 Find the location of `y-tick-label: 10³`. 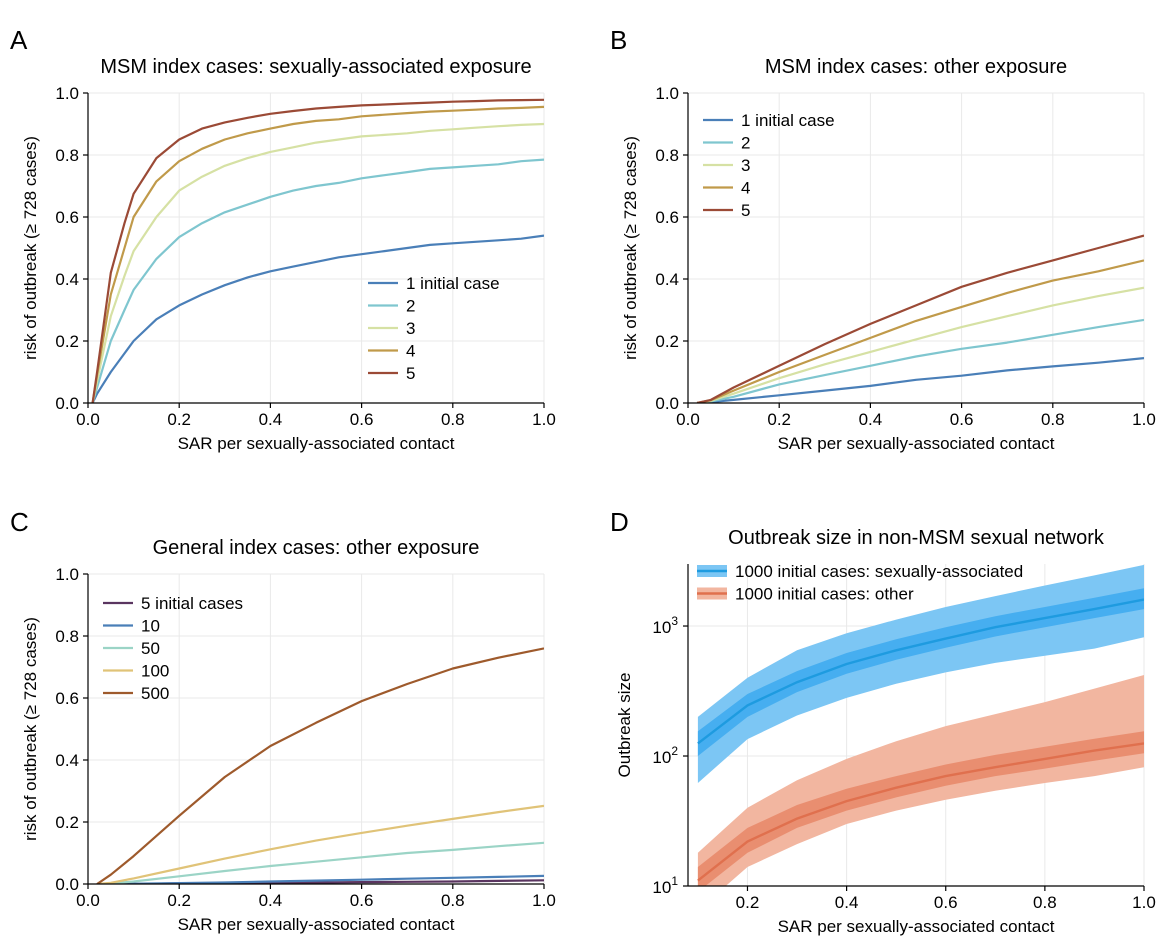

y-tick-label: 10³ is located at coordinates (665, 625).